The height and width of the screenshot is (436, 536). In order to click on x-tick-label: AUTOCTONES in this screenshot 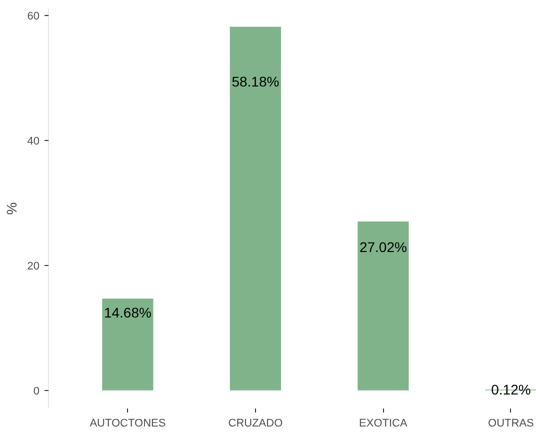, I will do `click(128, 424)`.